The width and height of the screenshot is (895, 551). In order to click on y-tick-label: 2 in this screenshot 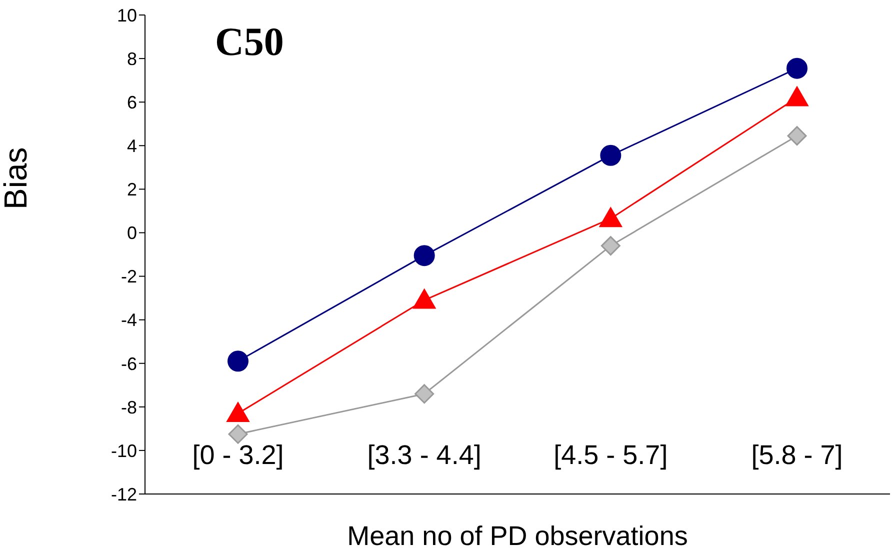, I will do `click(131, 190)`.